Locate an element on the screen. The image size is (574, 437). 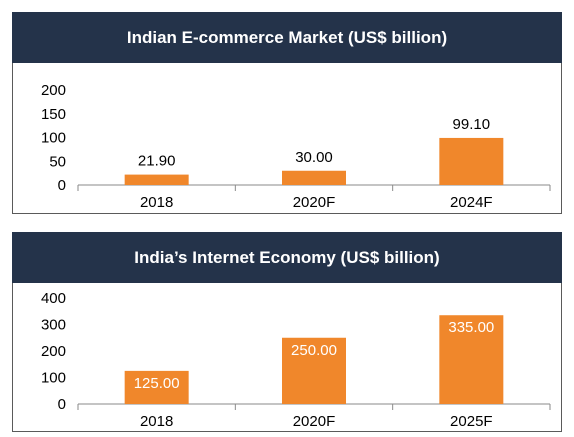
x-tick-label: 2025F is located at coordinates (471, 421).